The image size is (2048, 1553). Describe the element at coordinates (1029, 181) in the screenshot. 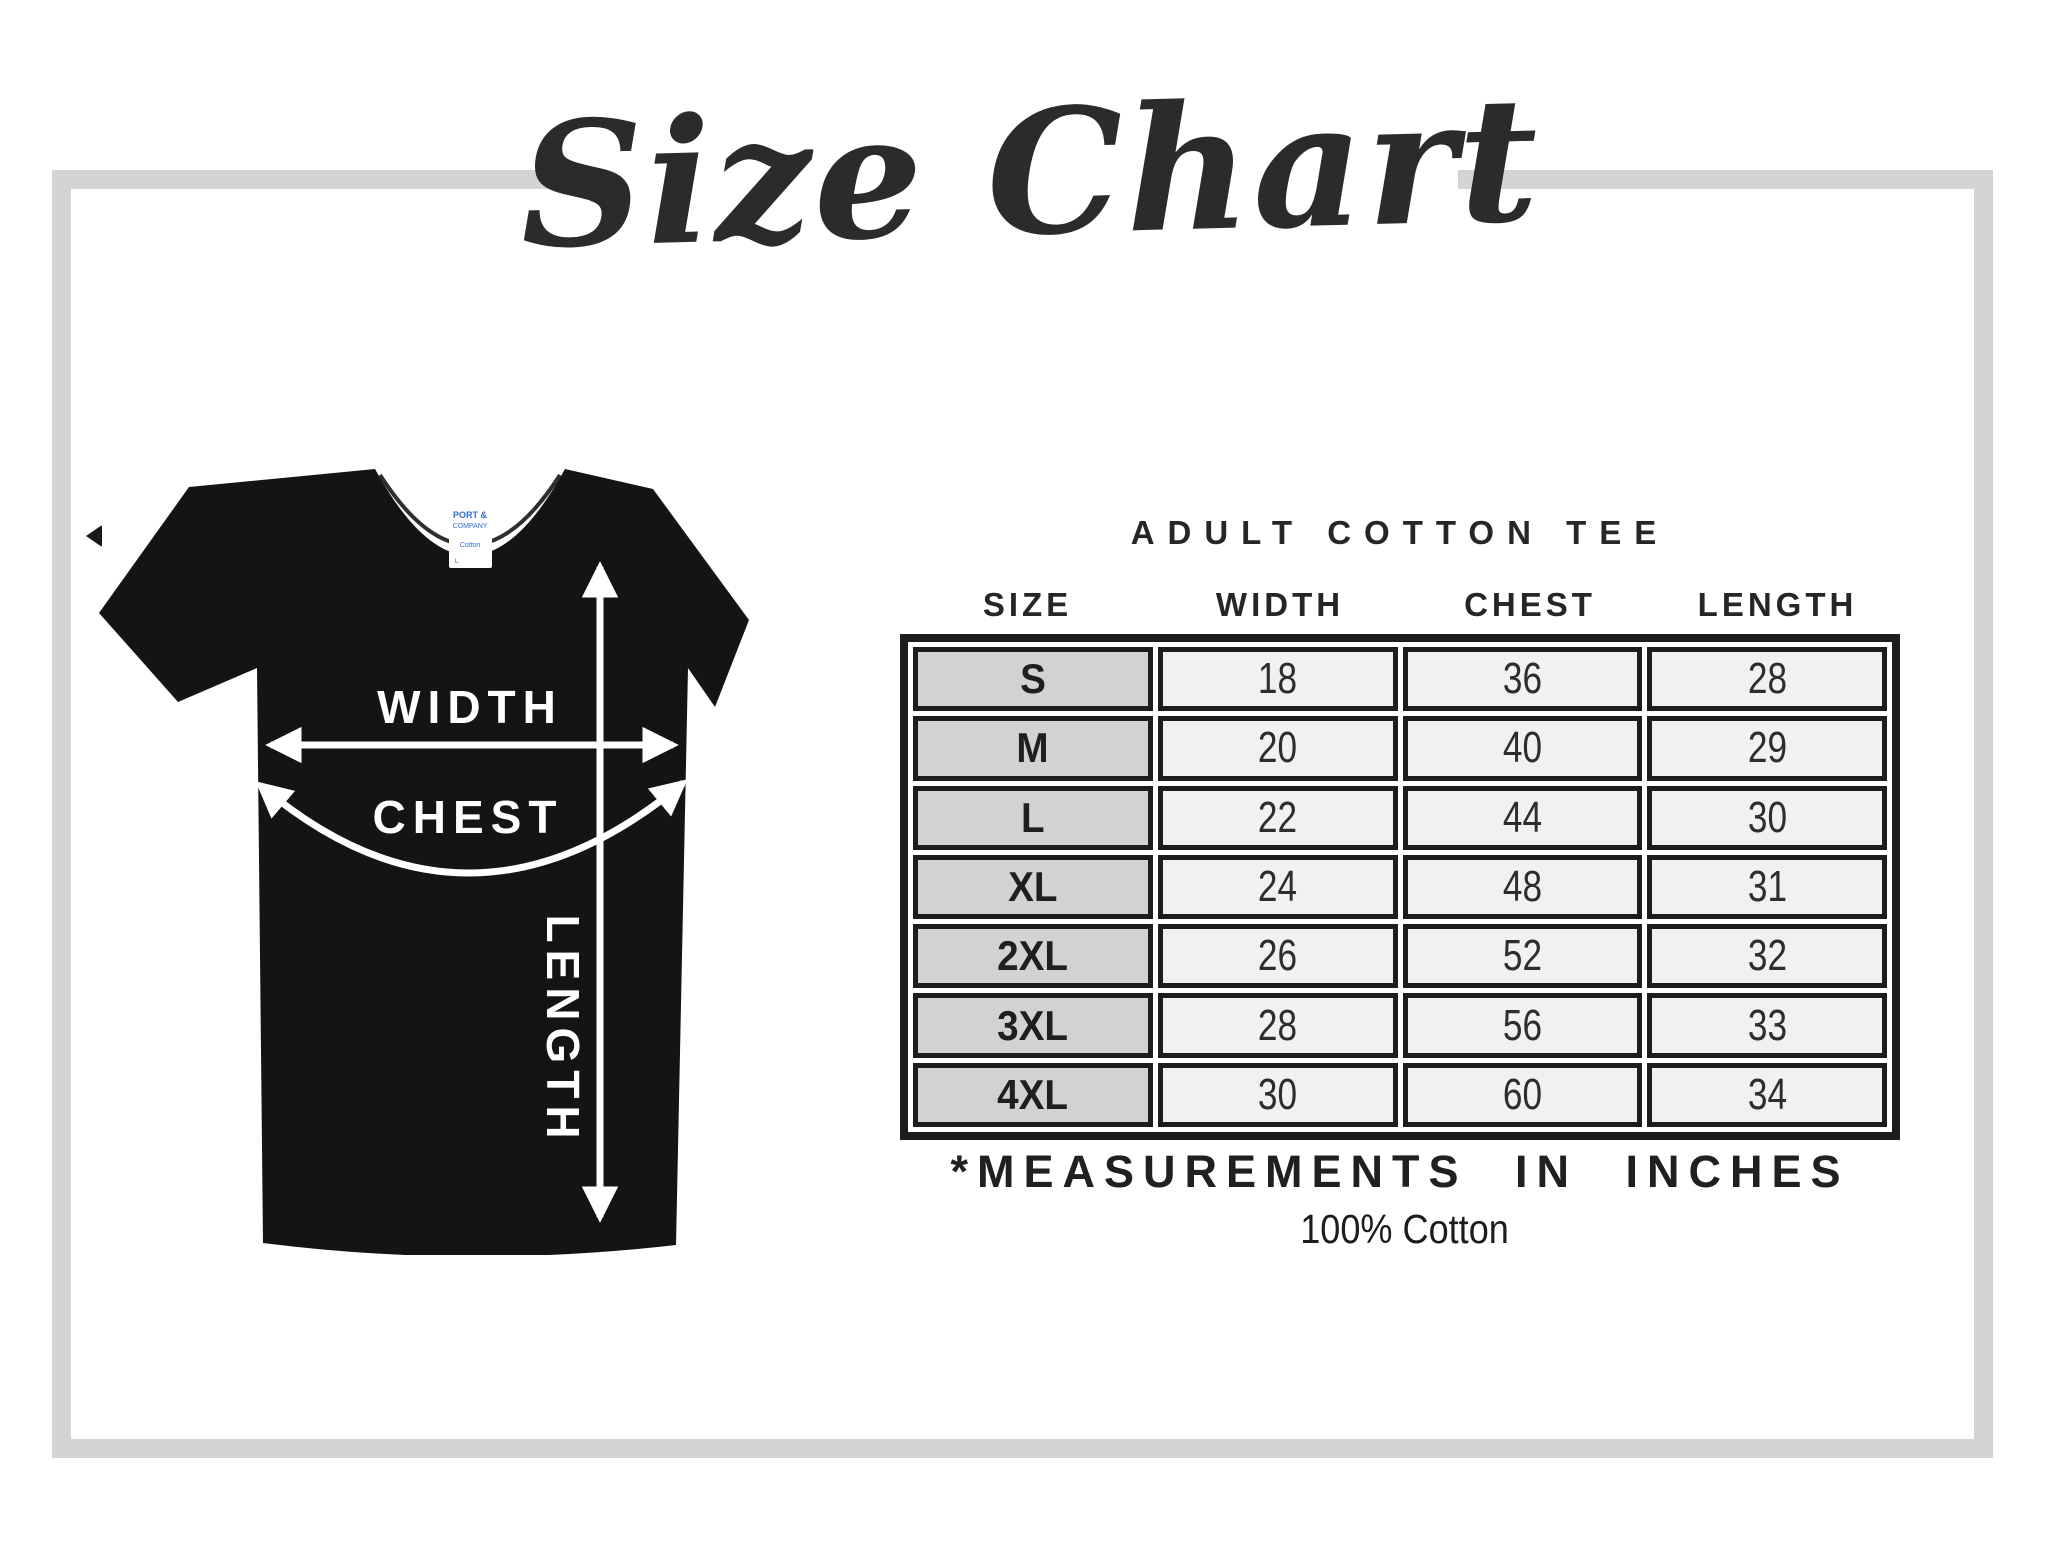

I see `frame-title-gap` at that location.